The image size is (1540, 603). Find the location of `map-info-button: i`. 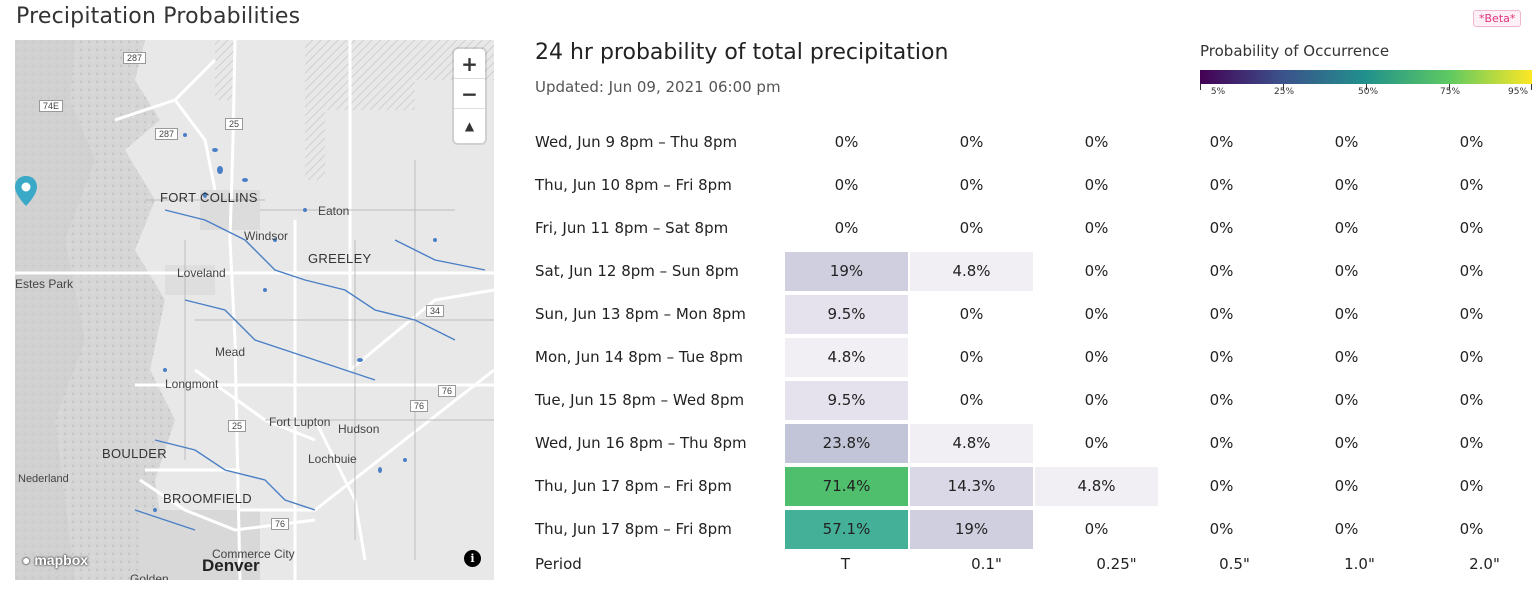

map-info-button: i is located at coordinates (472, 558).